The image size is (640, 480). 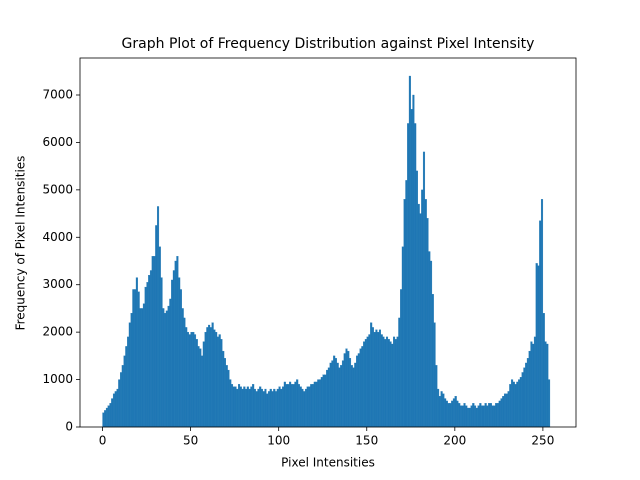 I want to click on x-tick-label: 0, so click(x=103, y=441).